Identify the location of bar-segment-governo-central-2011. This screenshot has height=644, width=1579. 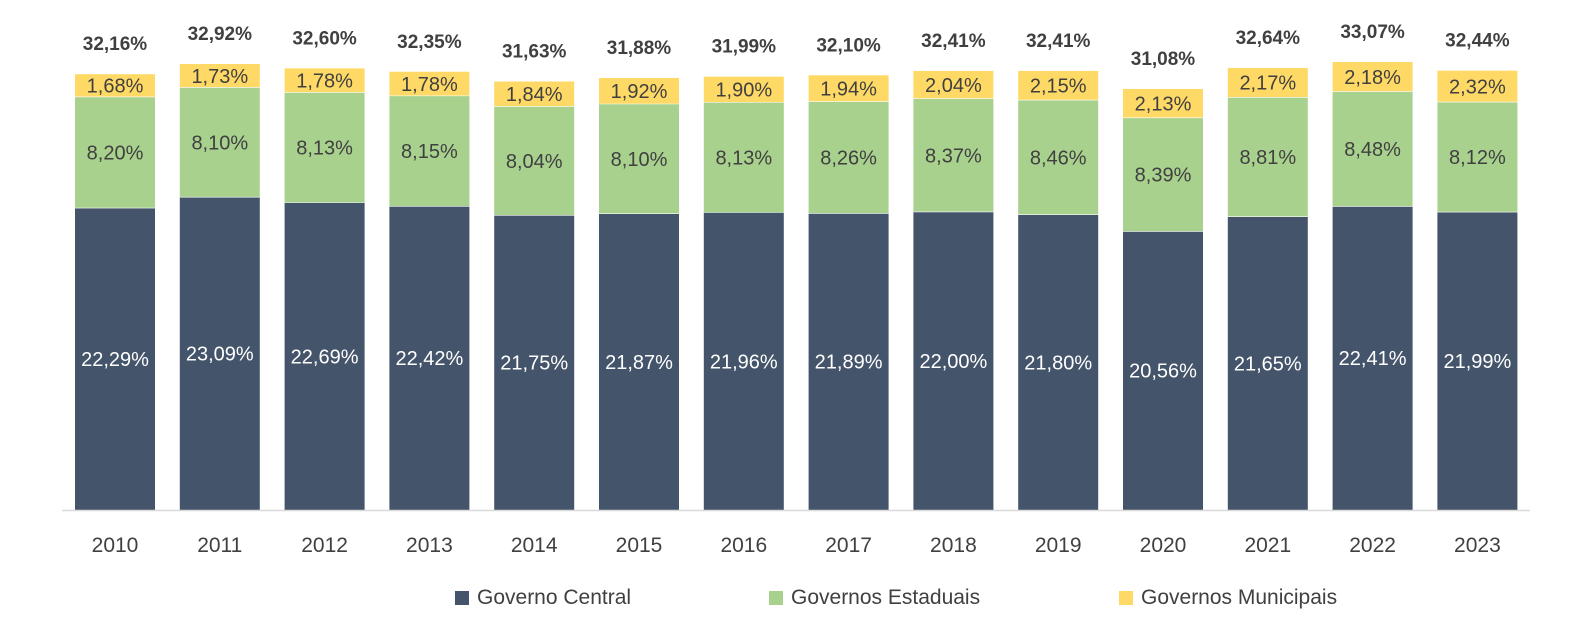
(219, 353).